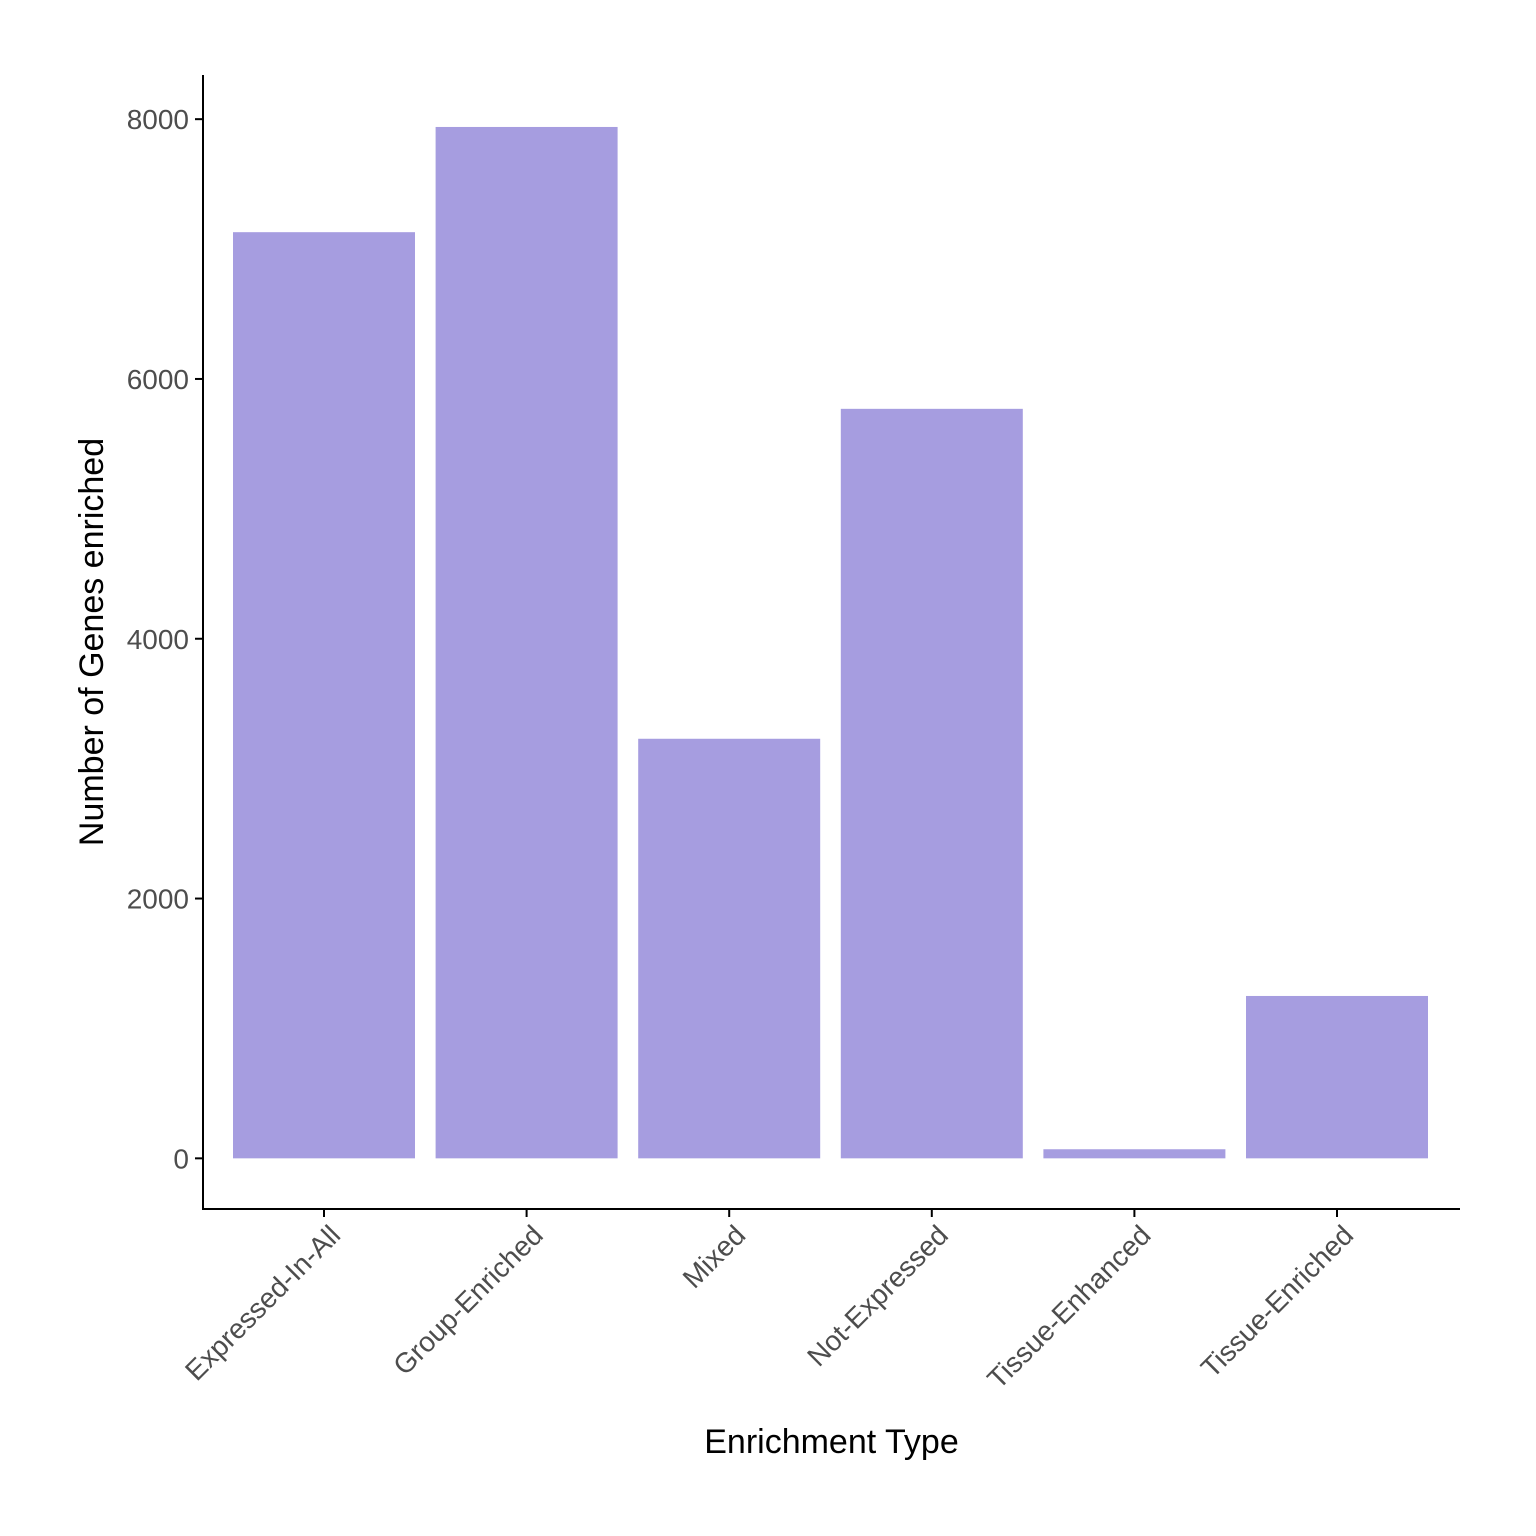 The width and height of the screenshot is (1536, 1536). What do you see at coordinates (1068, 1306) in the screenshot?
I see `x-tick-label: Tissue-Enhanced` at bounding box center [1068, 1306].